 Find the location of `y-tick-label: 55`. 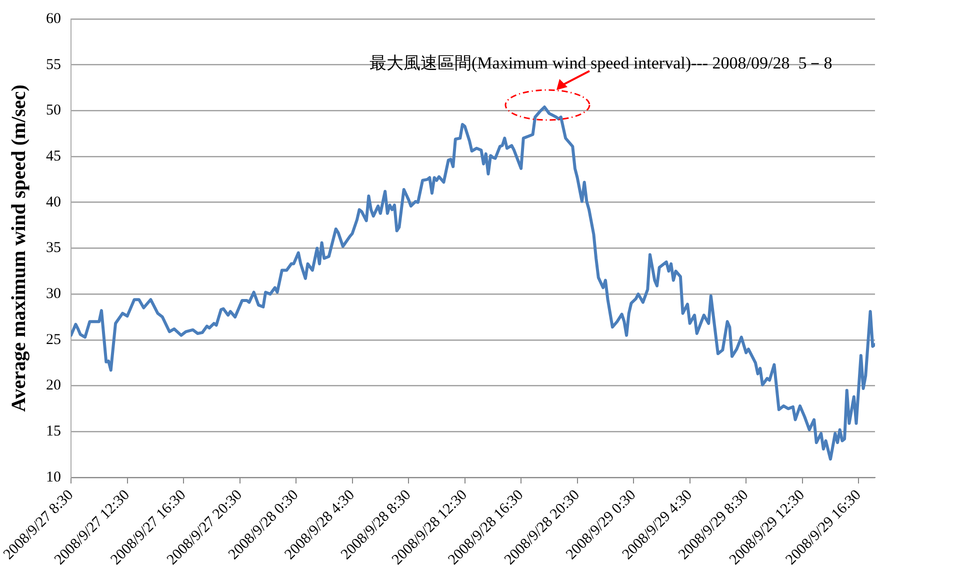

y-tick-label: 55 is located at coordinates (53, 64).